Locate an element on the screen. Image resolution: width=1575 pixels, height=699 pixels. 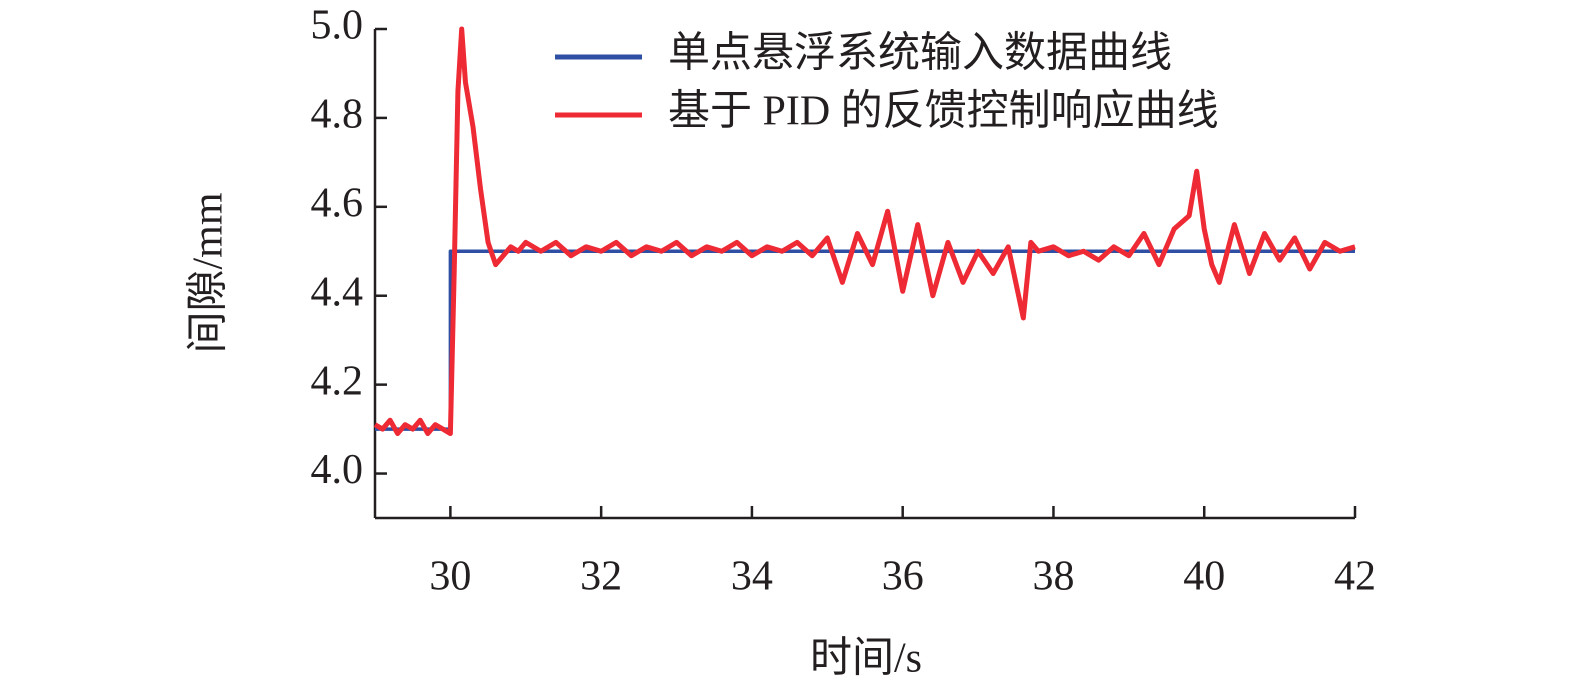
x-tick-label: 36 is located at coordinates (903, 577).